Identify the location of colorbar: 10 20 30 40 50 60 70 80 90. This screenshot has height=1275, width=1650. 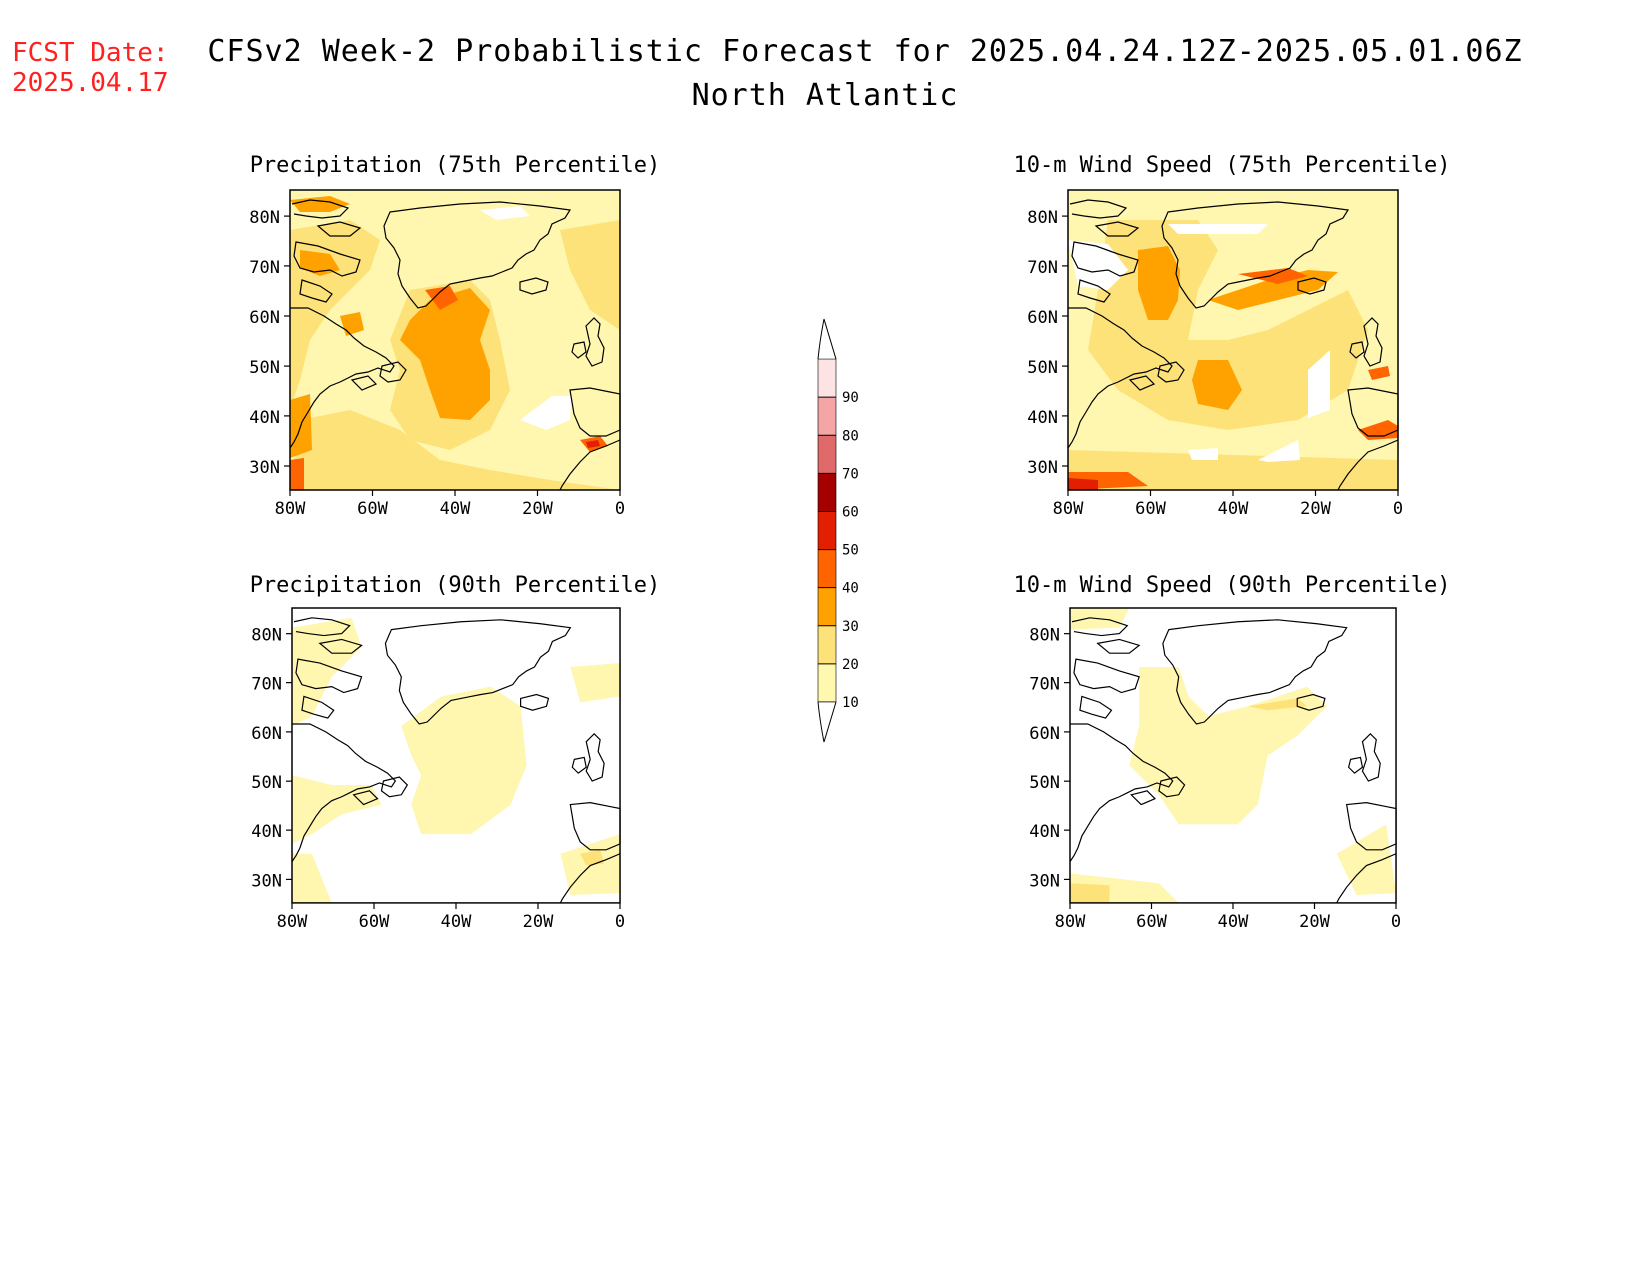
(838, 530).